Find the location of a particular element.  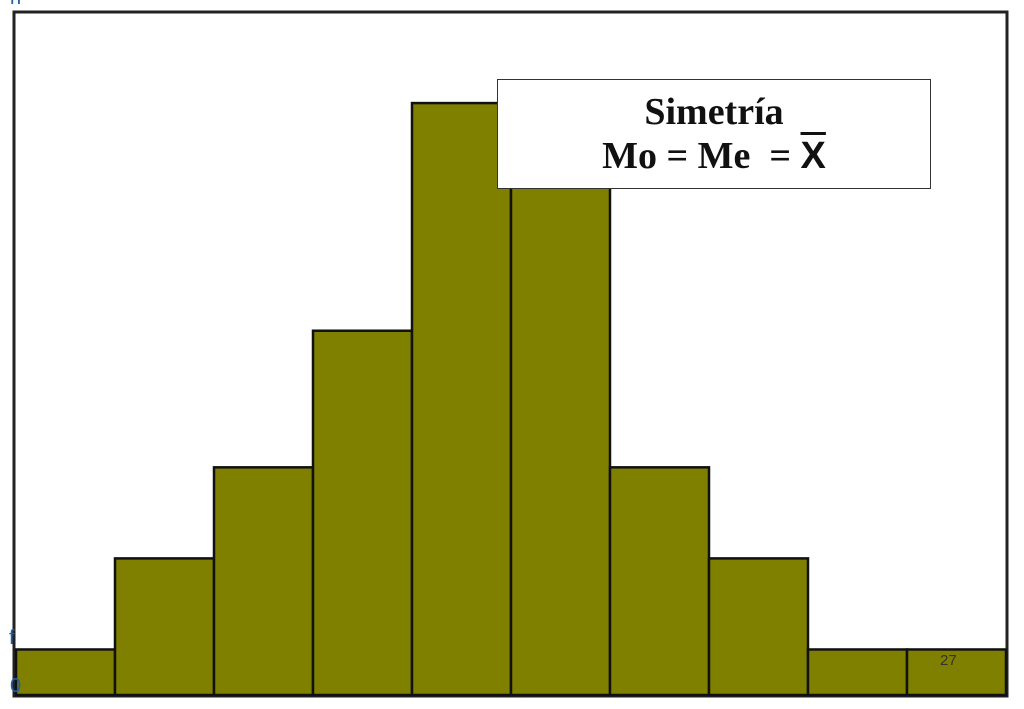

annotation-box: Simetría Mo = Me = X is located at coordinates (714, 134).